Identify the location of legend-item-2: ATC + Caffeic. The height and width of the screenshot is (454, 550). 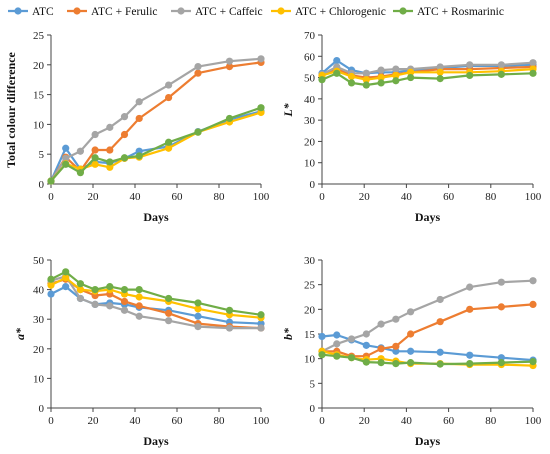
(217, 12).